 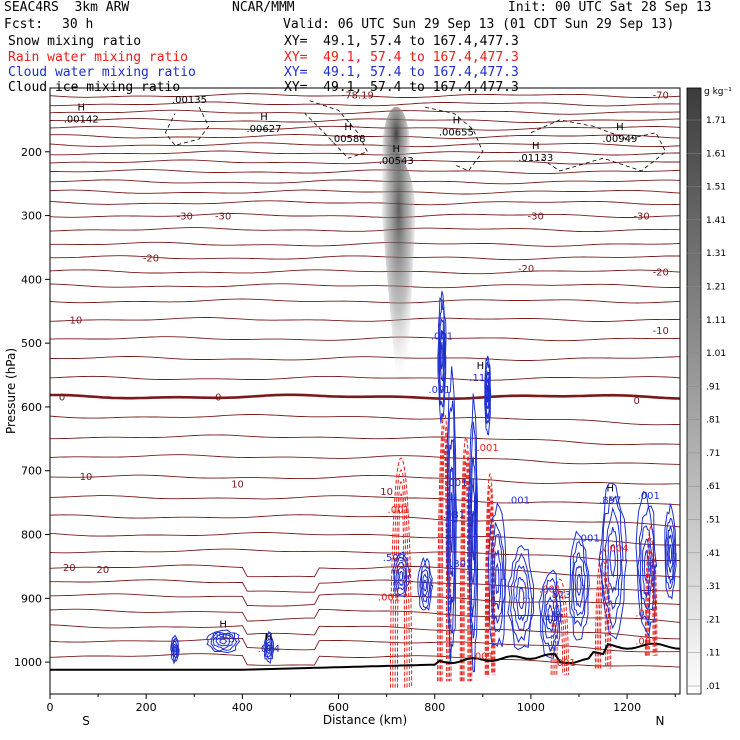 I want to click on colorbar-label: .81, so click(x=713, y=421).